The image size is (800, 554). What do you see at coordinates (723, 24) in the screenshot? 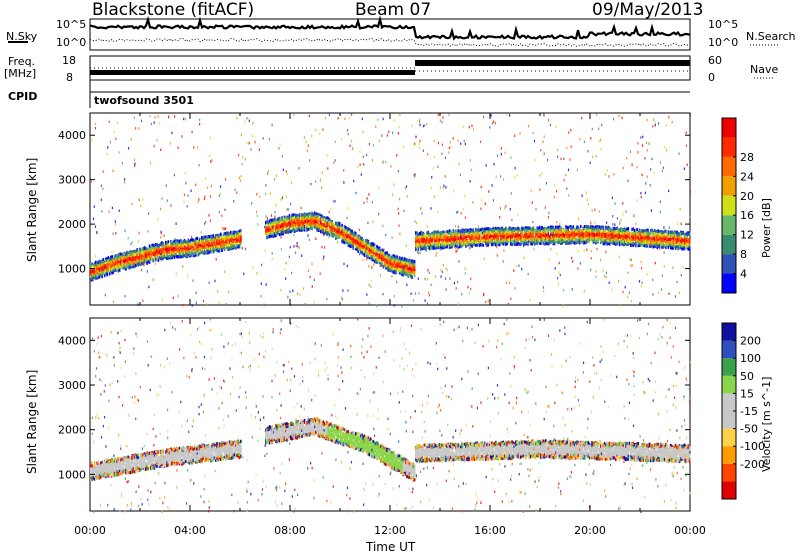
I see `nsearch-axis-top: 10^5` at bounding box center [723, 24].